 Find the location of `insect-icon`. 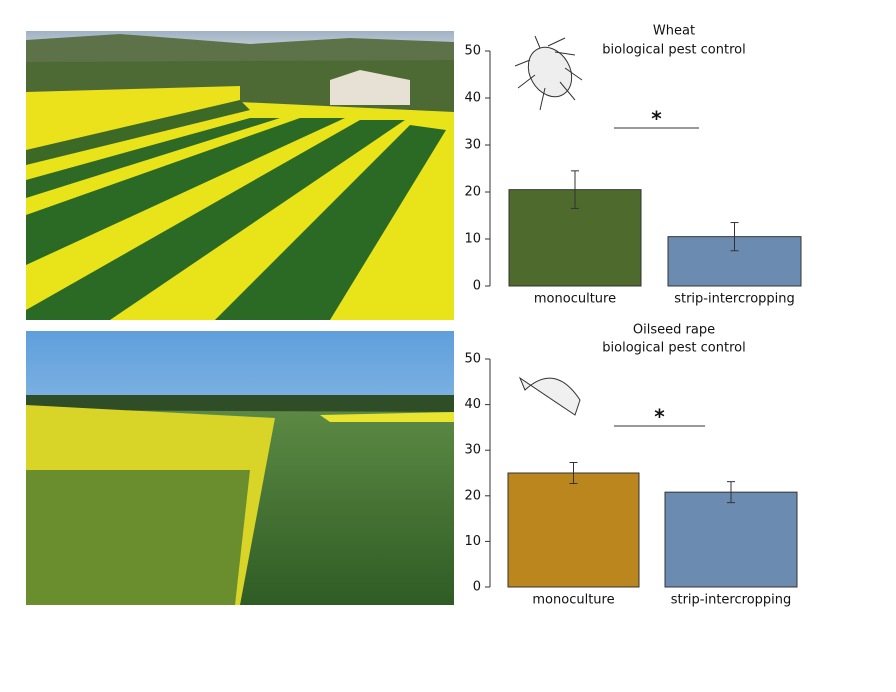

insect-icon is located at coordinates (548, 225).